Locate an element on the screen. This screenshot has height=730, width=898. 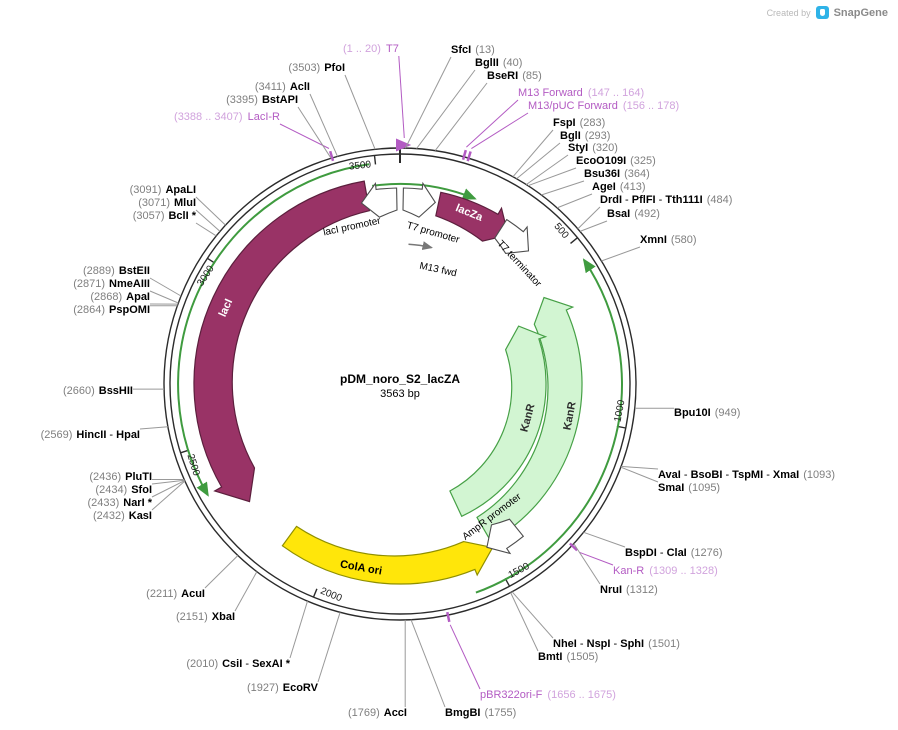
label-agei: AgeI (413) is located at coordinates (621, 187).